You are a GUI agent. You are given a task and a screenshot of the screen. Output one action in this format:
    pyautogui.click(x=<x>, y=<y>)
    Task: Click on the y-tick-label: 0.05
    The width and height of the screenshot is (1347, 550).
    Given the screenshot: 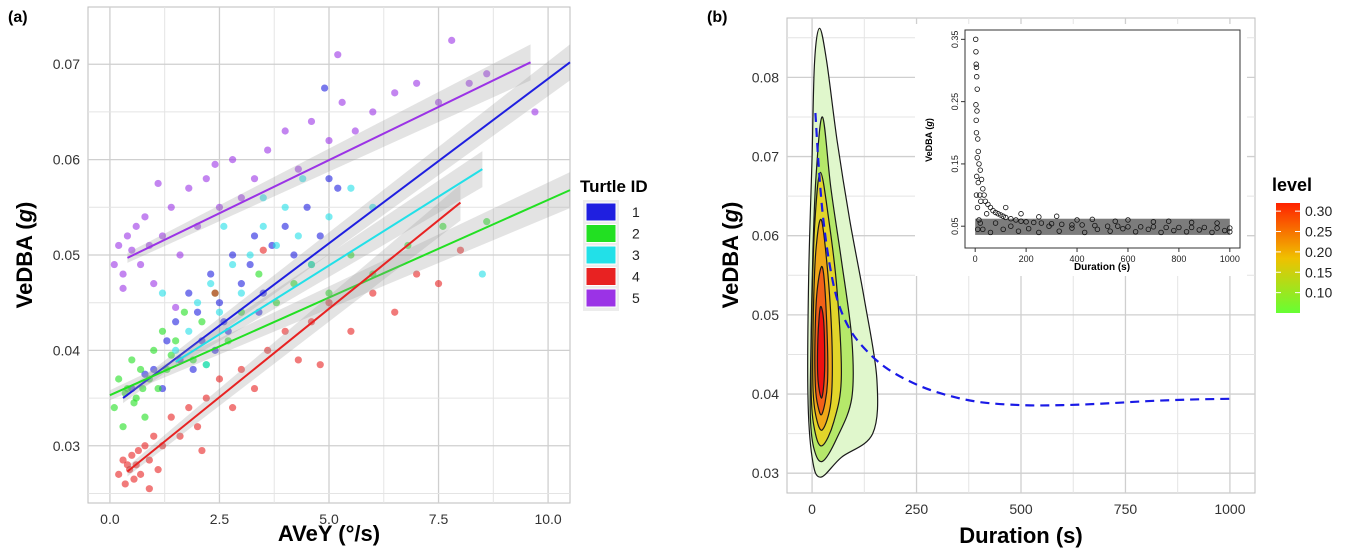 What is the action you would take?
    pyautogui.click(x=66, y=255)
    